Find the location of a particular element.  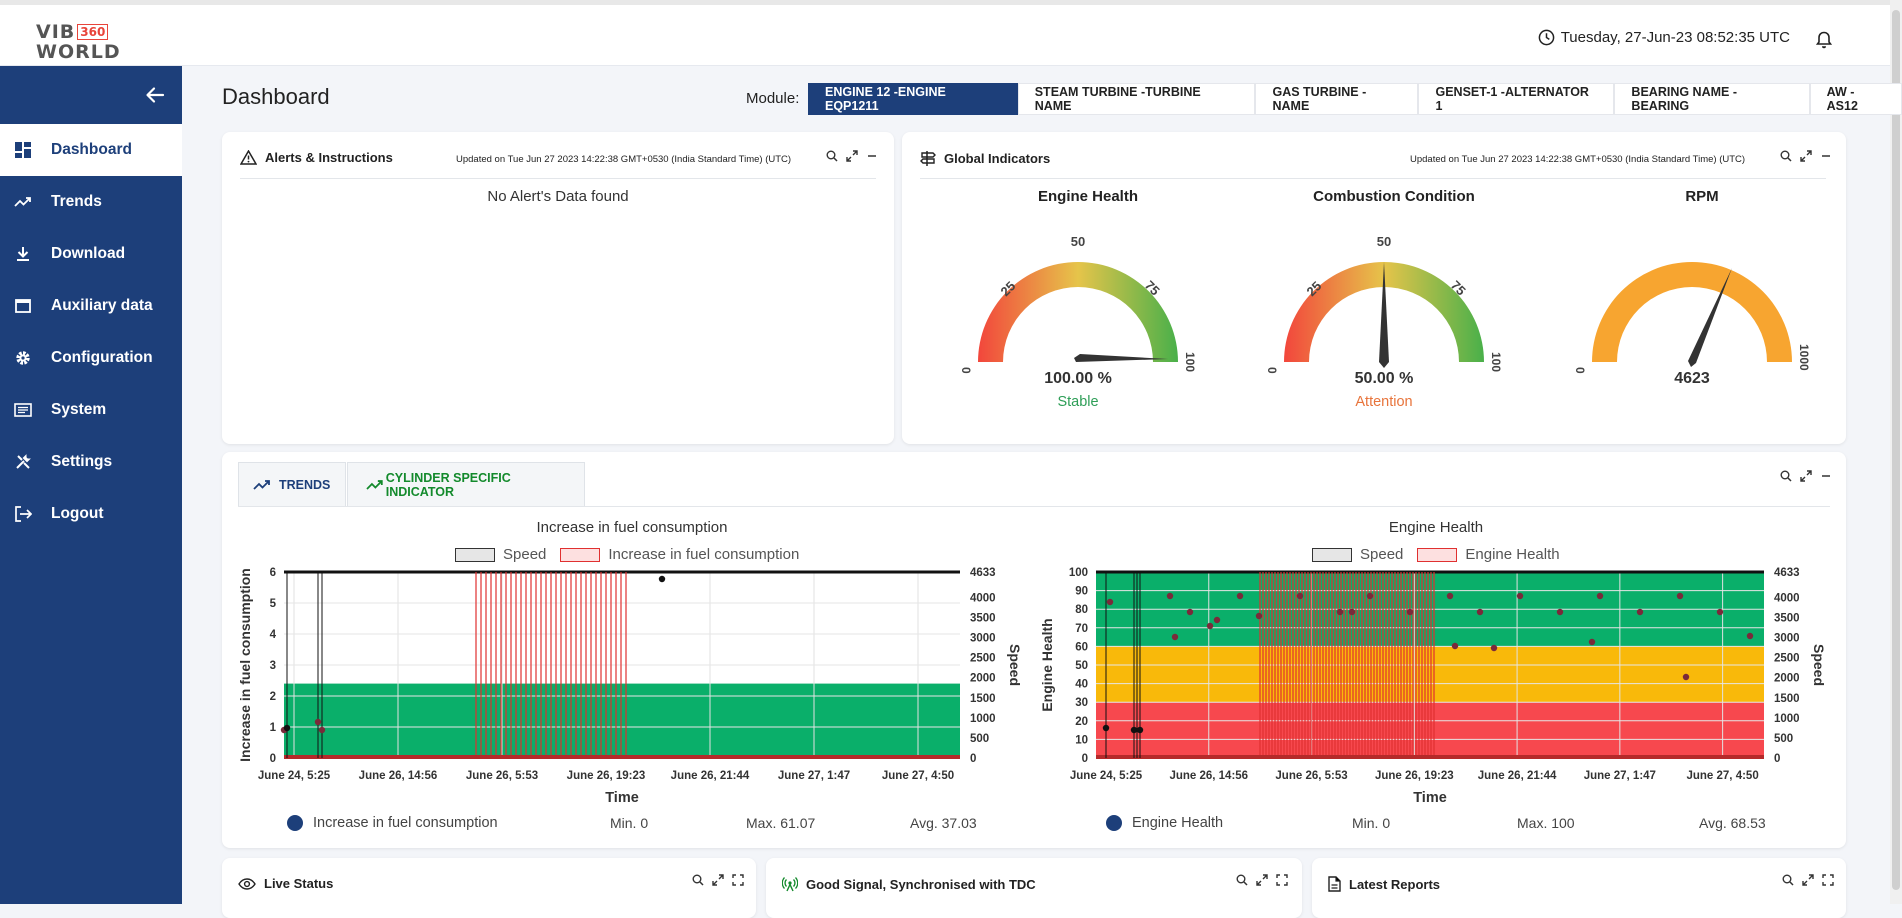

global-controls is located at coordinates (1806, 156).